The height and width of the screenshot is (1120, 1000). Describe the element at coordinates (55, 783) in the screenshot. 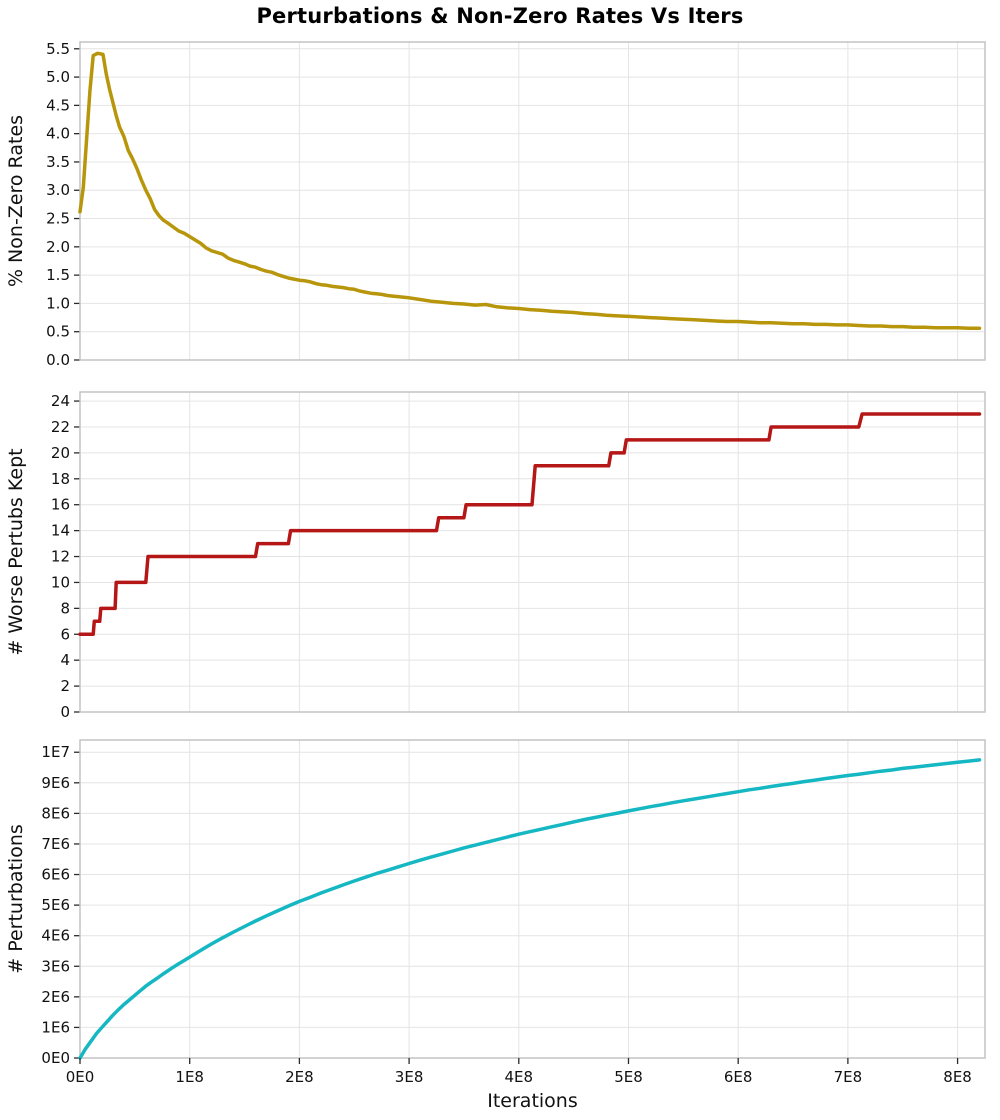

I see `y-tick-label: 9E6` at that location.